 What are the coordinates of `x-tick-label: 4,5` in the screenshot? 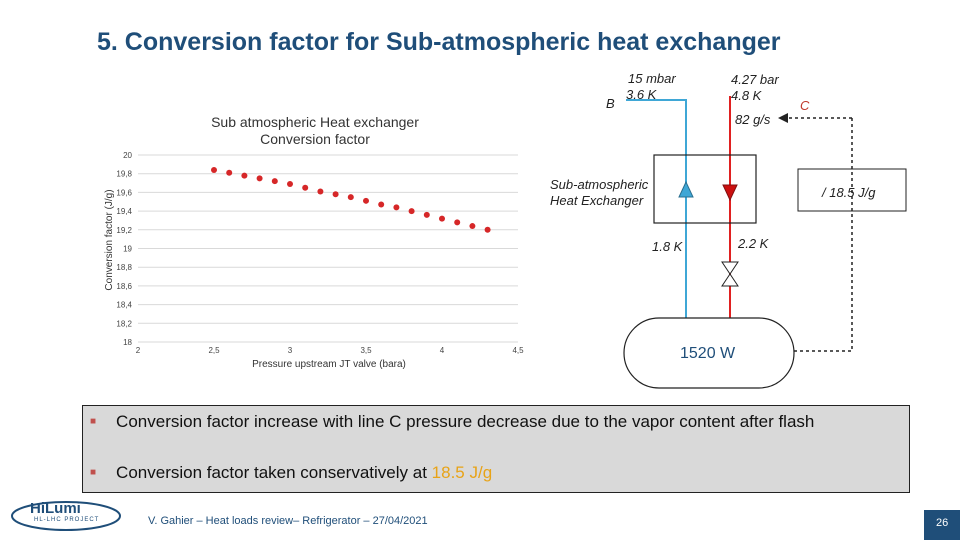 It's located at (518, 350).